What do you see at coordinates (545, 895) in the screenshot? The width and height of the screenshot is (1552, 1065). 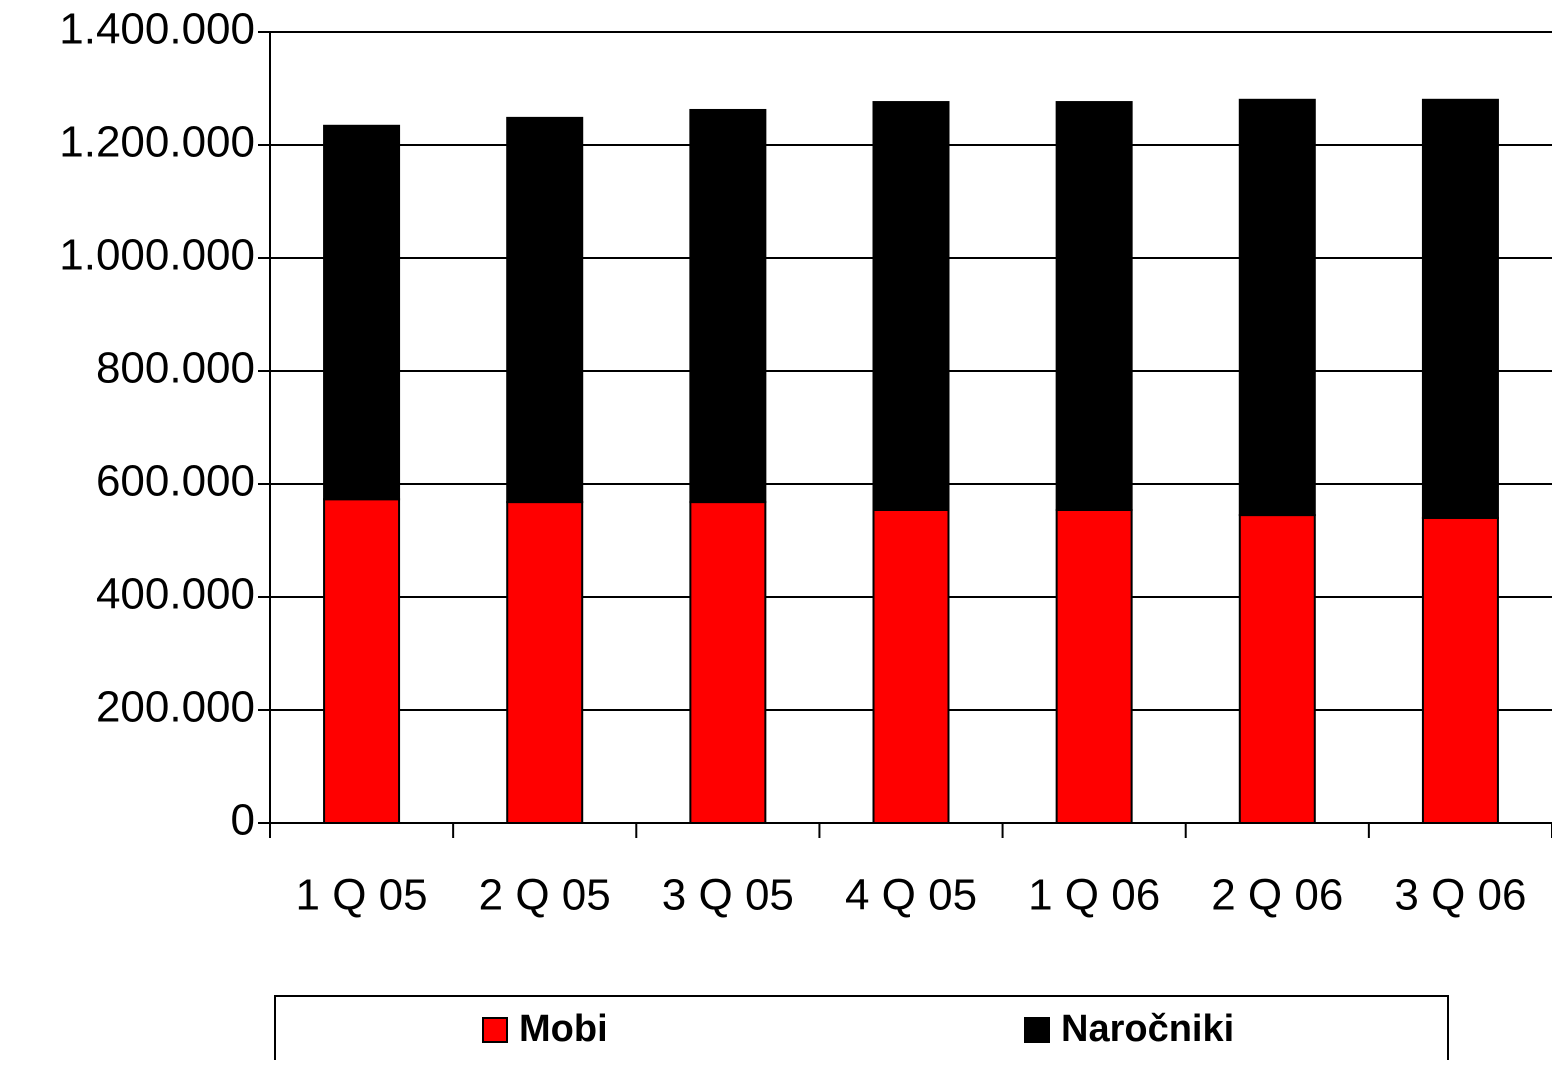 I see `x-tick-label: 2 Q 05` at bounding box center [545, 895].